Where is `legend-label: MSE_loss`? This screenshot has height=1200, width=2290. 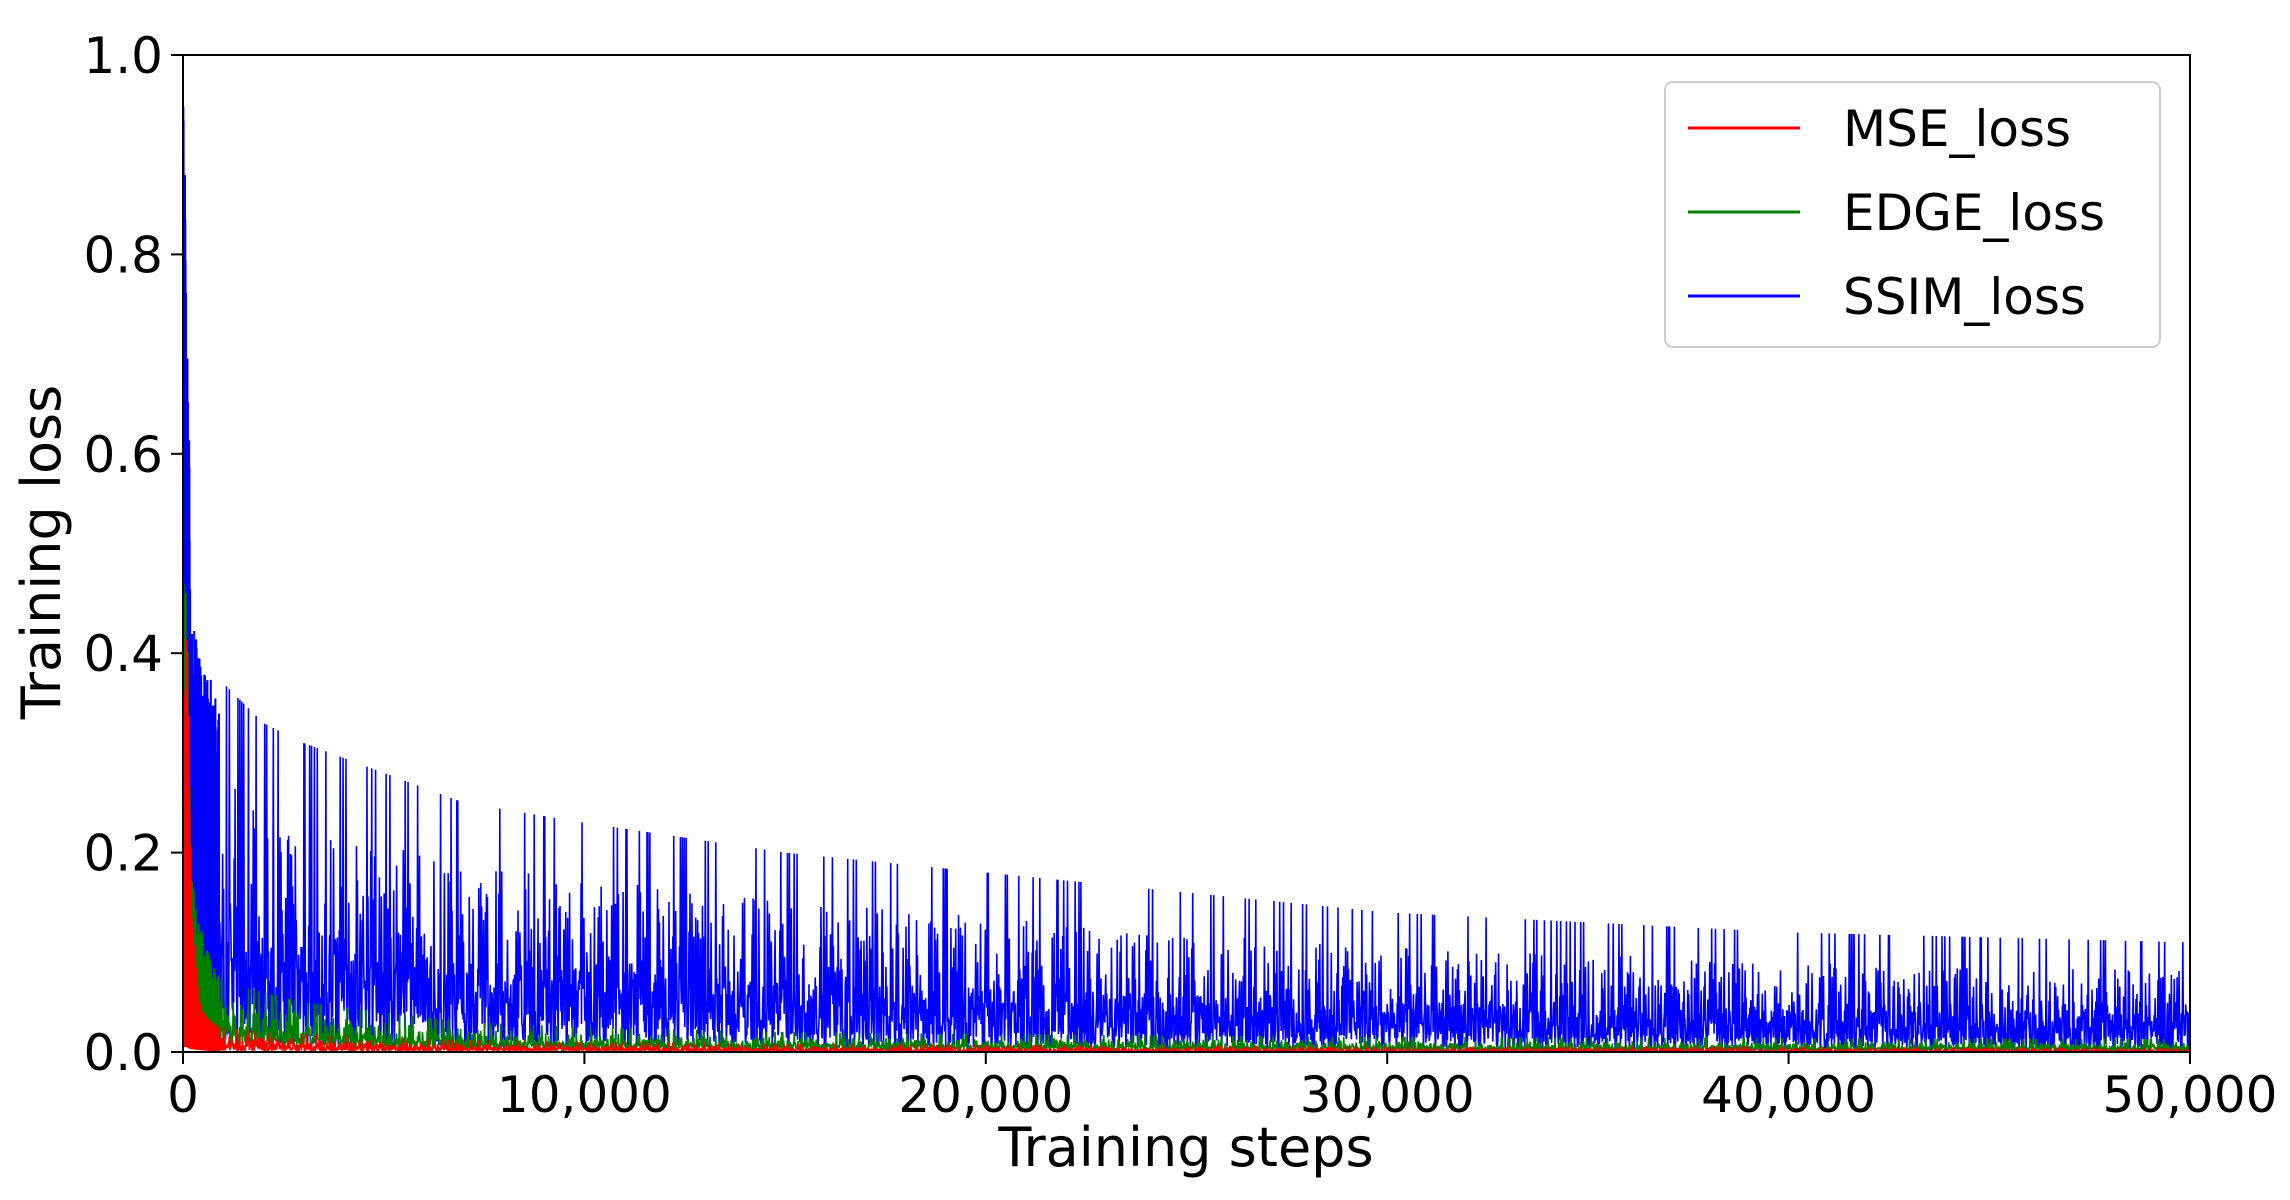 legend-label: MSE_loss is located at coordinates (1957, 129).